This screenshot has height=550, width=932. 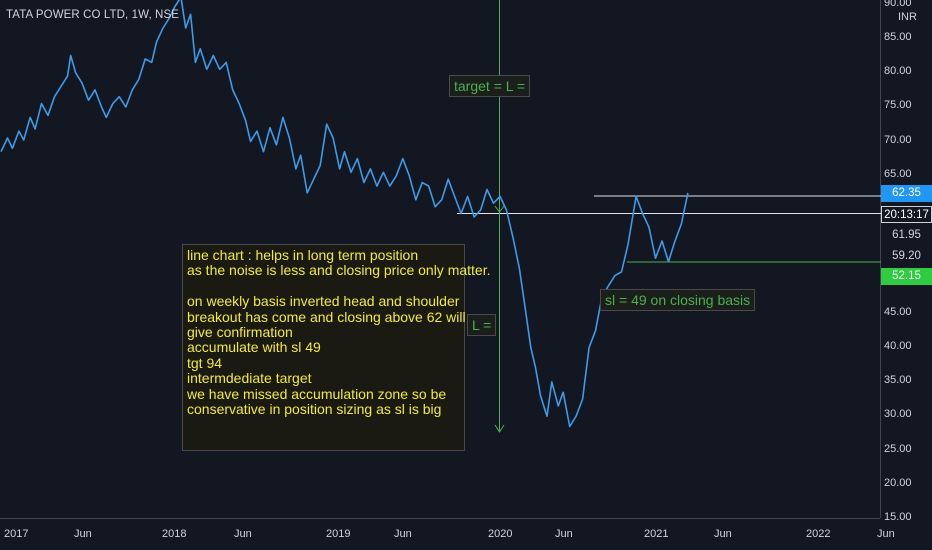 I want to click on y-tick-label: 85.00, so click(x=898, y=37).